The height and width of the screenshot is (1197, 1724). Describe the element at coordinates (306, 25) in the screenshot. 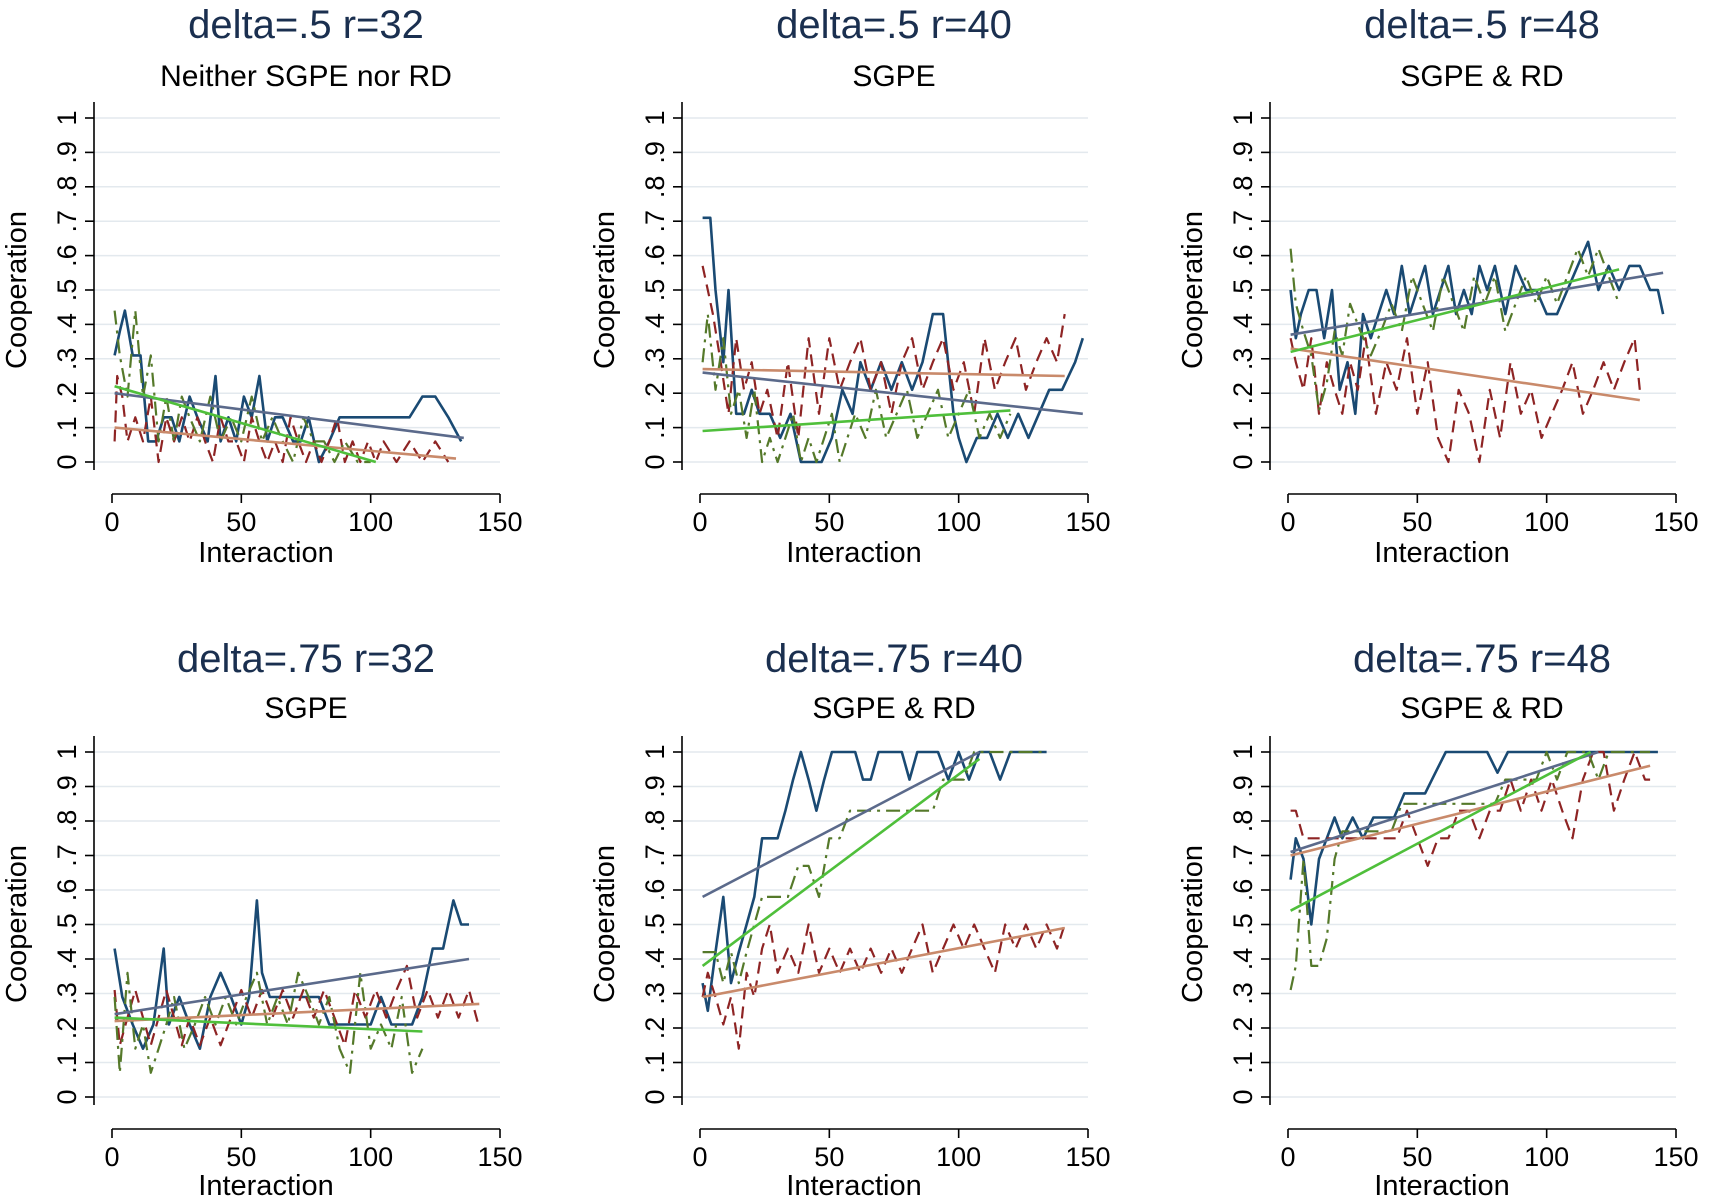

I see `chart-title: delta=.5 r=32` at that location.